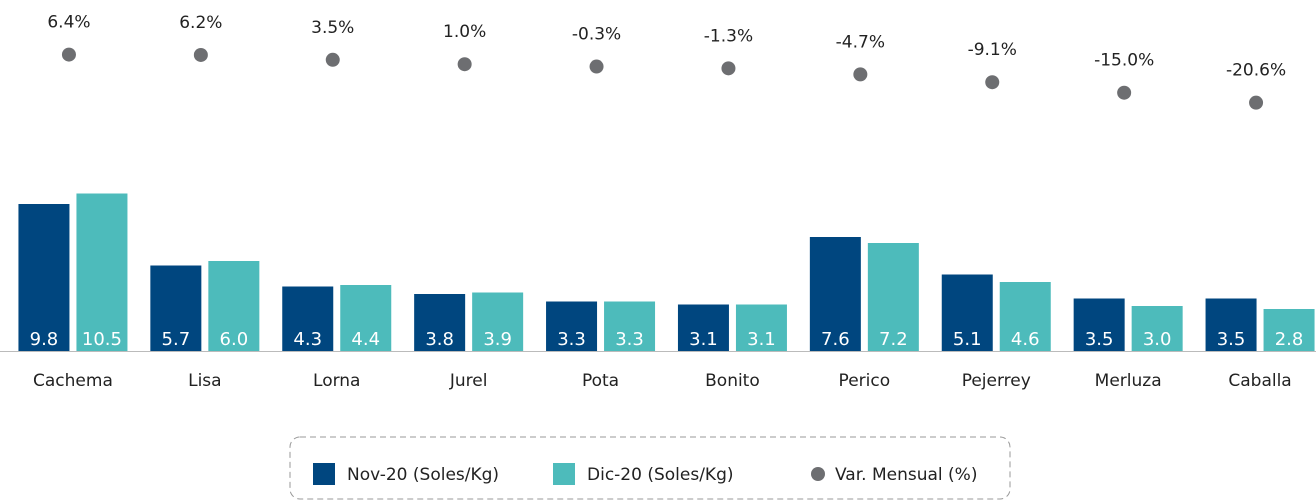 The image size is (1316, 503). Describe the element at coordinates (660, 475) in the screenshot. I see `legend-label: Dic-20 (Soles/Kg)` at that location.